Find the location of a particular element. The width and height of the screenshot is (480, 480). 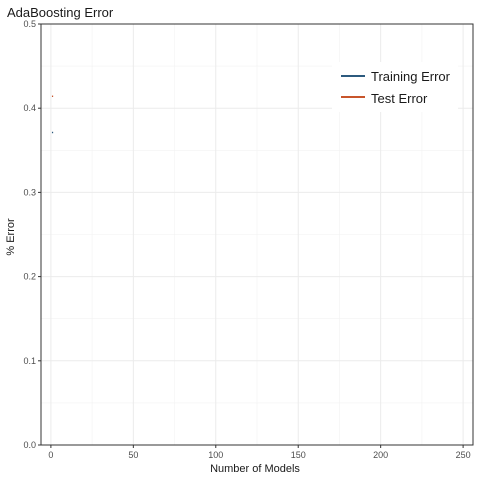

legend-background is located at coordinates (395, 87).